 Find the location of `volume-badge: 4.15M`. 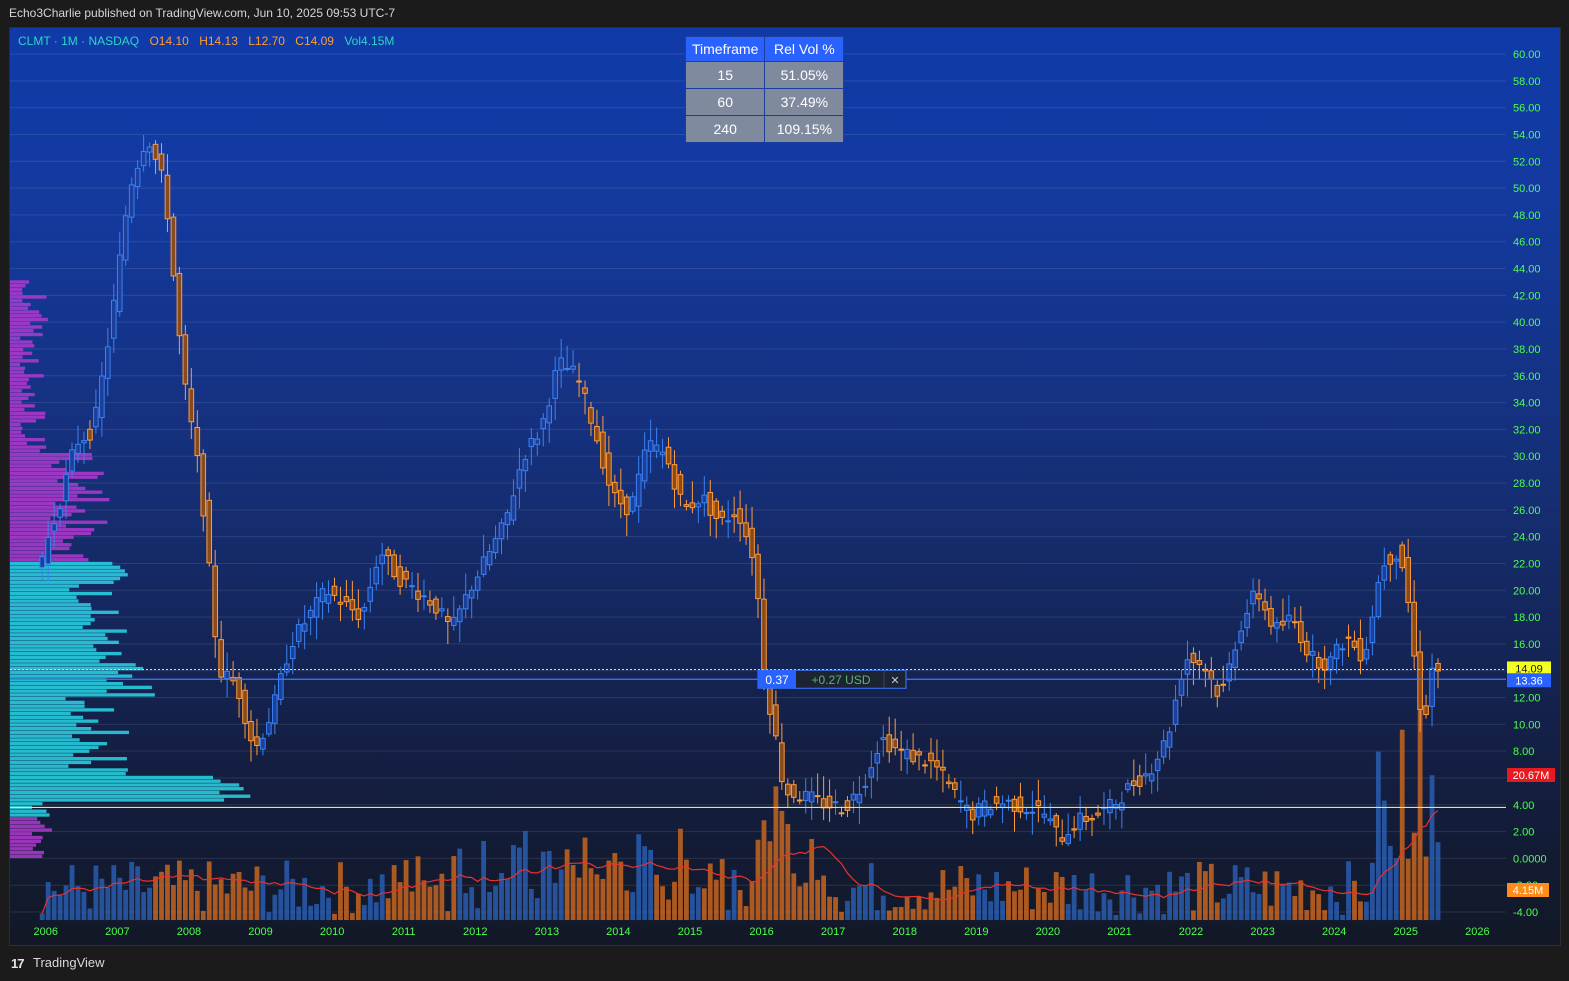

volume-badge: 4.15M is located at coordinates (1528, 891).